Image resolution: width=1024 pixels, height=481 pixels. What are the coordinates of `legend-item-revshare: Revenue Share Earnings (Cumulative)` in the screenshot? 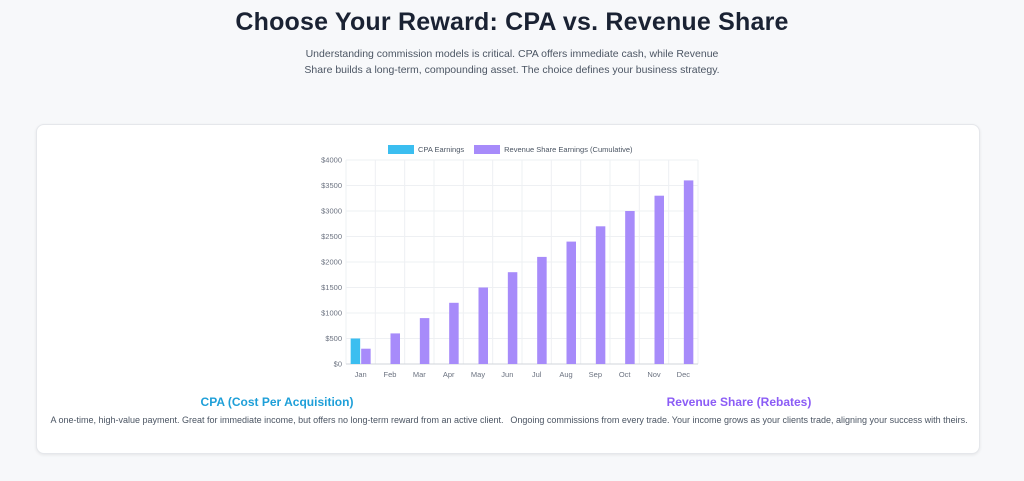 It's located at (553, 149).